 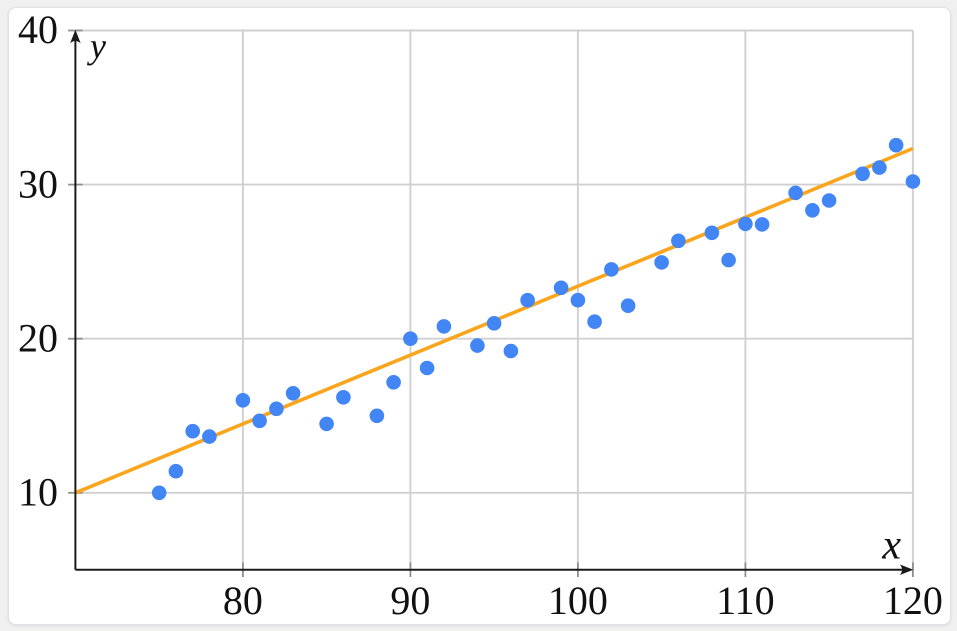 What do you see at coordinates (891, 546) in the screenshot?
I see `svg-text: x` at bounding box center [891, 546].